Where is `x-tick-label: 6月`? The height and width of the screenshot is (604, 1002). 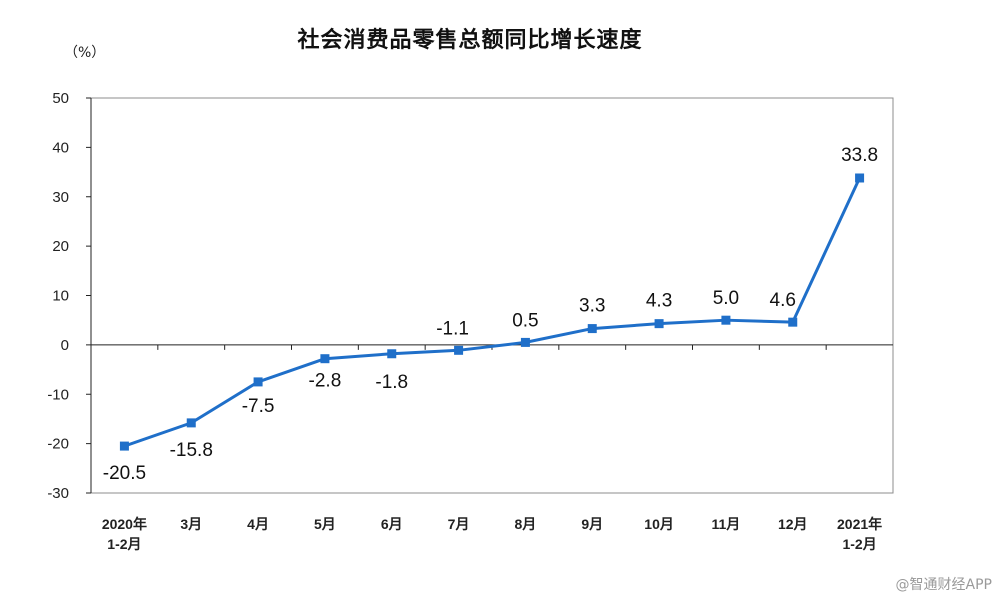
x-tick-label: 6月 is located at coordinates (392, 524).